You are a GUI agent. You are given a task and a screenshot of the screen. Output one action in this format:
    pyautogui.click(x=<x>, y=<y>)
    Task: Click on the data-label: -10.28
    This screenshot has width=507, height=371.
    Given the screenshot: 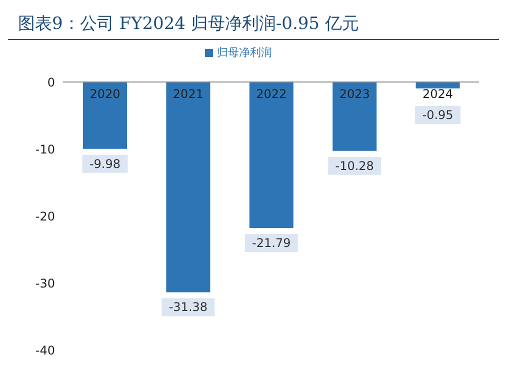 What is the action you would take?
    pyautogui.click(x=354, y=165)
    